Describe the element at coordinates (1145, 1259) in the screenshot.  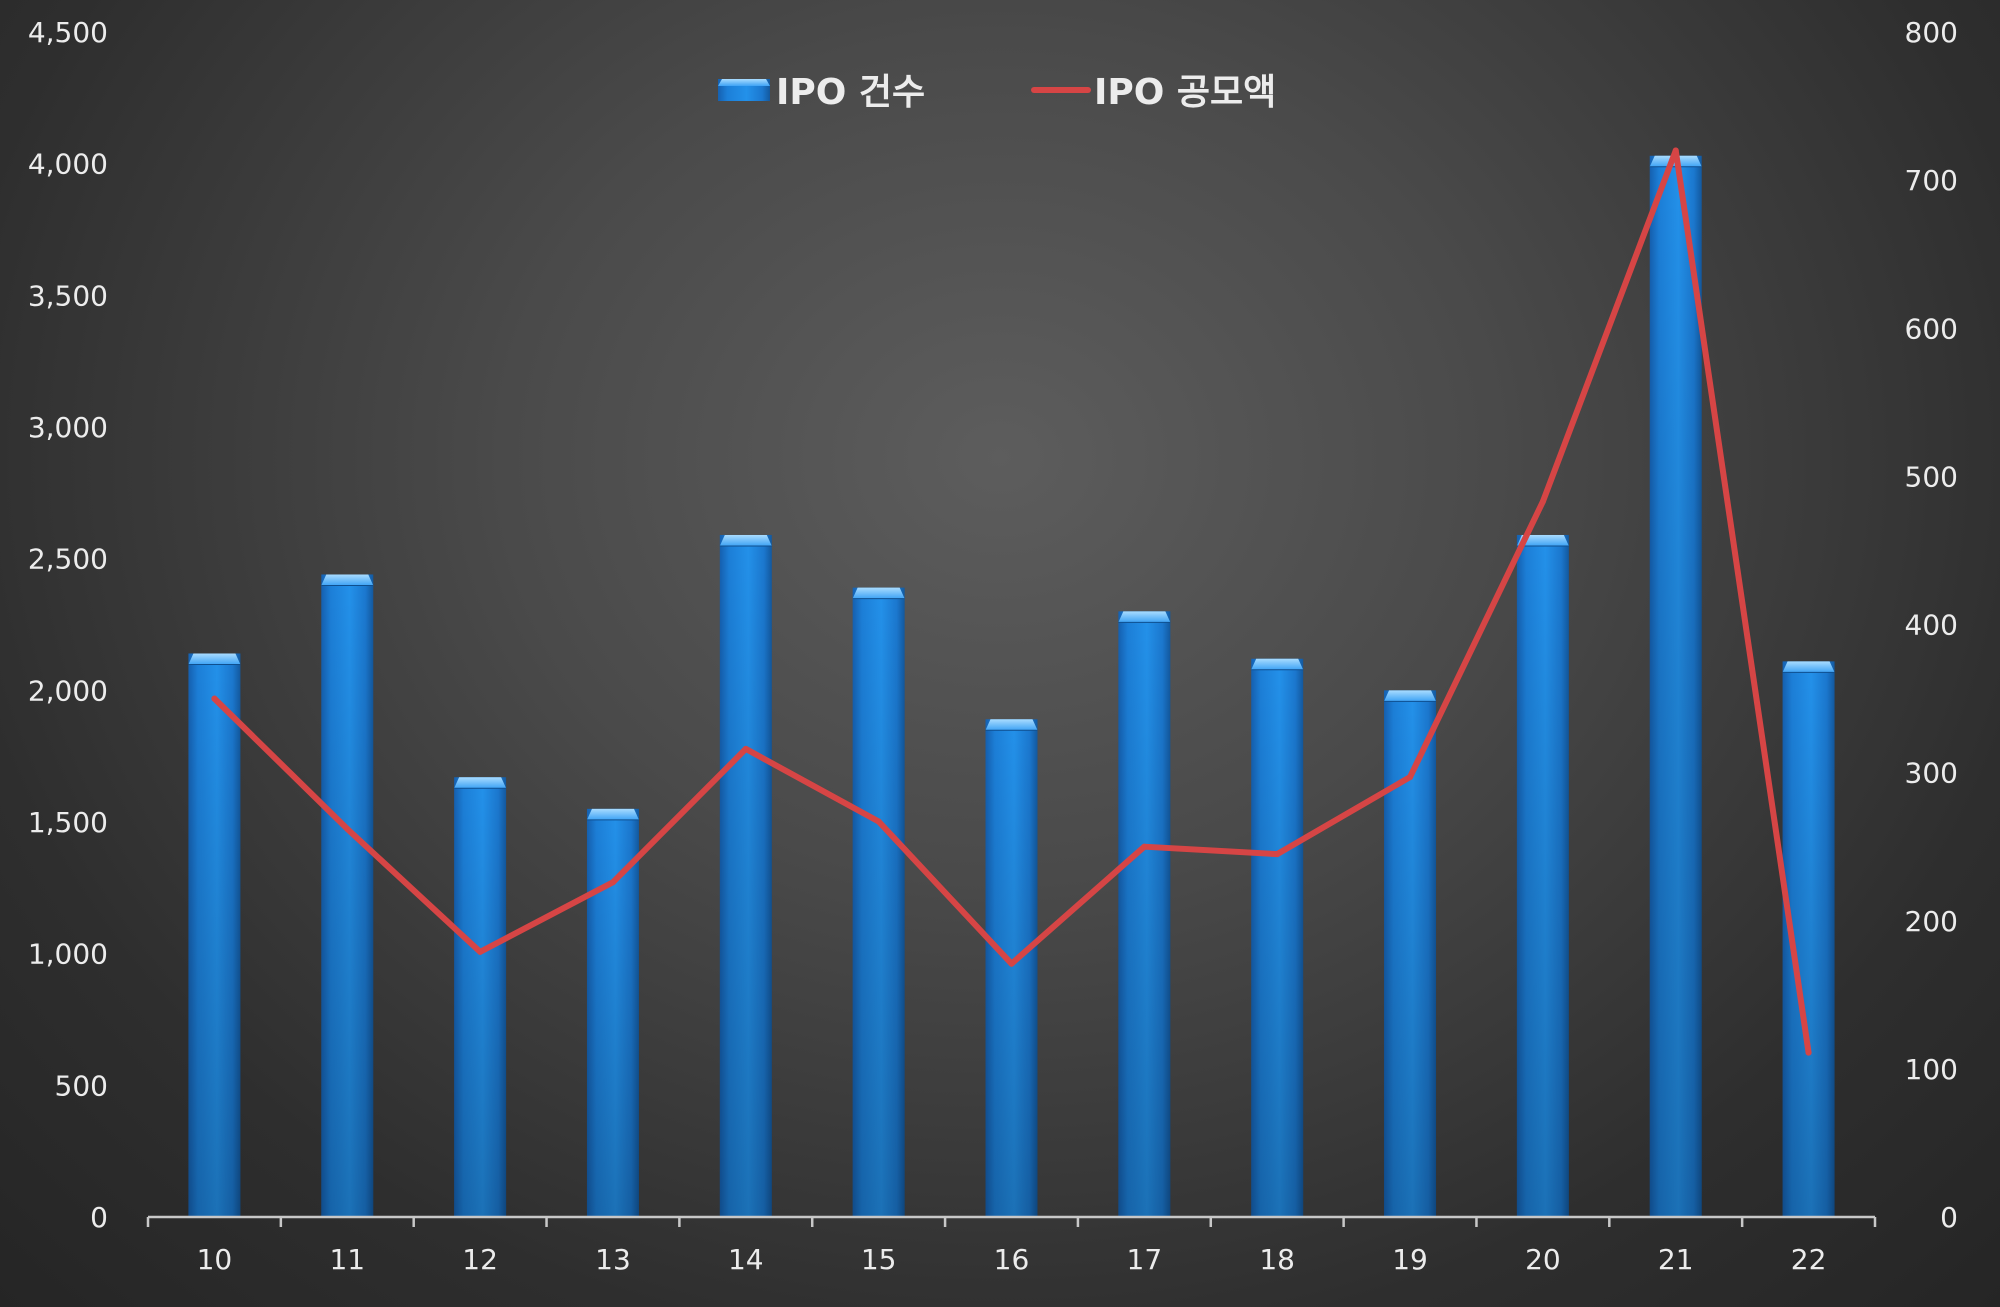
I see `x-tick-label: 17` at that location.